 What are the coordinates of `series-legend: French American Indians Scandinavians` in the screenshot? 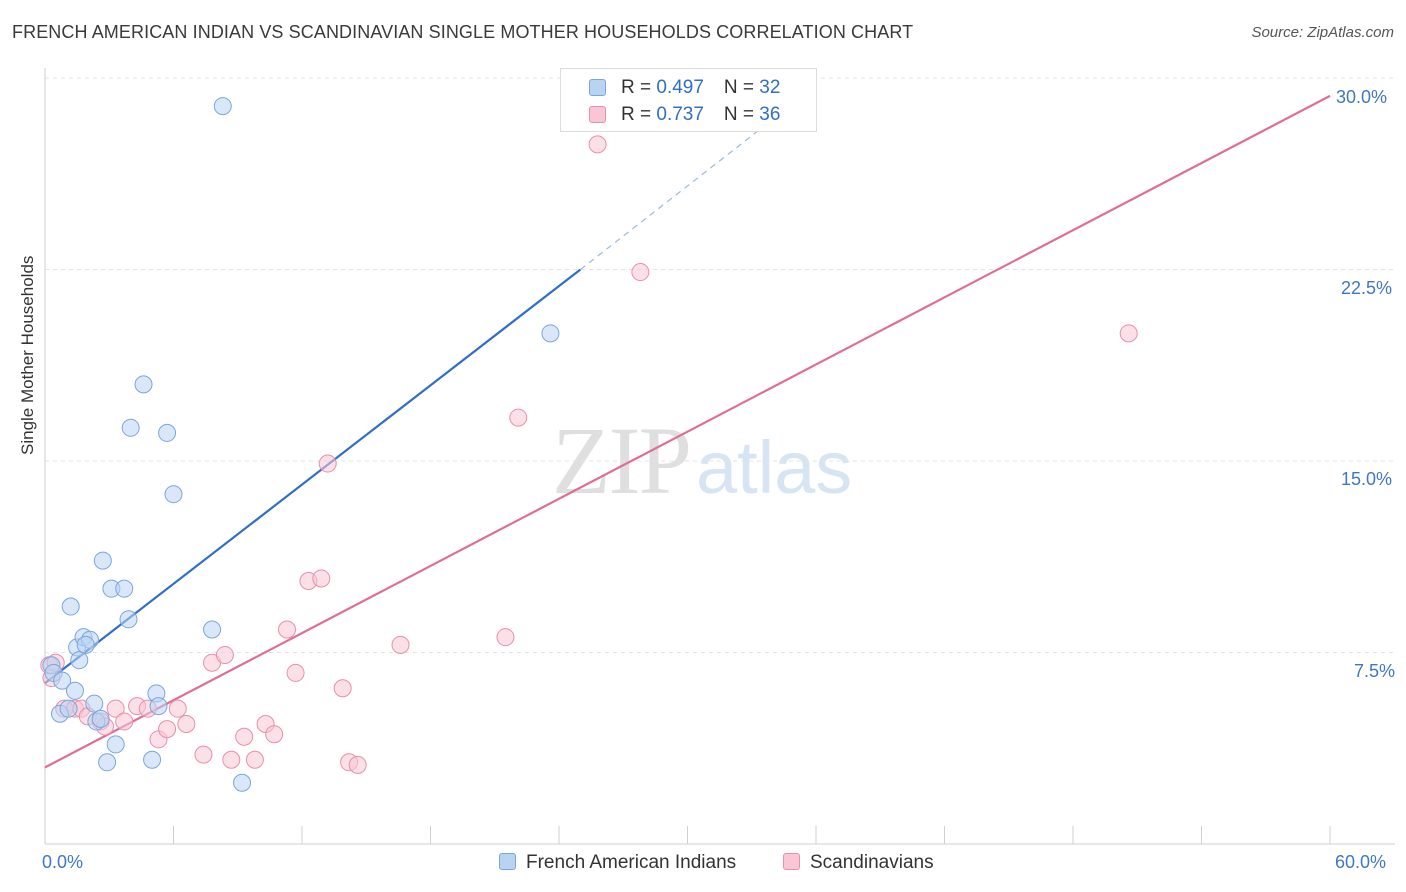 It's located at (703, 865).